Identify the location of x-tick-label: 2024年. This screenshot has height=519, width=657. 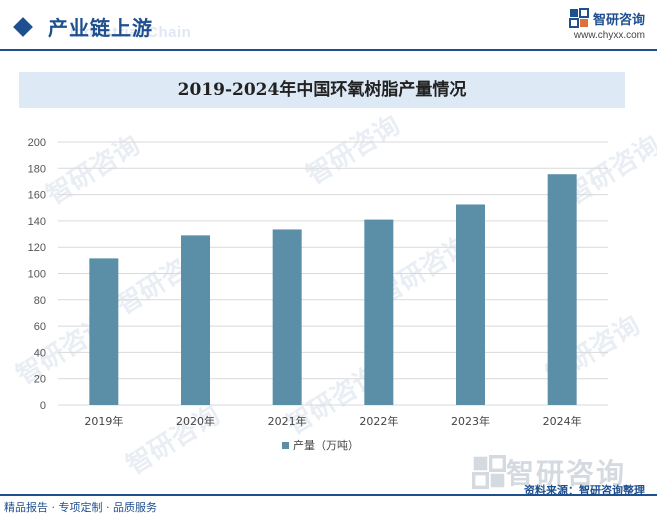
(562, 421).